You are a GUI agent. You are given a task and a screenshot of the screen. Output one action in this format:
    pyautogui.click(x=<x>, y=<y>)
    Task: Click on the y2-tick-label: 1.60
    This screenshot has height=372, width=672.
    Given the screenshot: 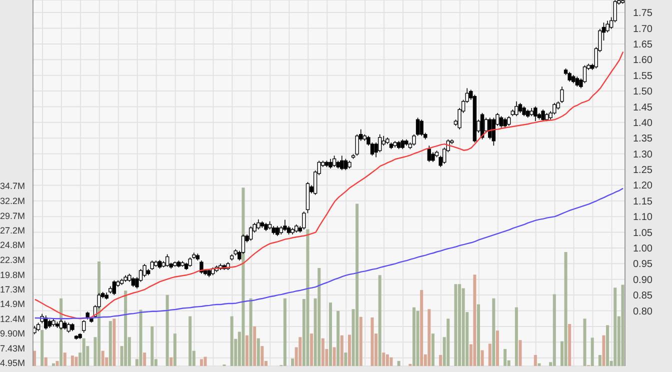 What is the action you would take?
    pyautogui.click(x=643, y=60)
    